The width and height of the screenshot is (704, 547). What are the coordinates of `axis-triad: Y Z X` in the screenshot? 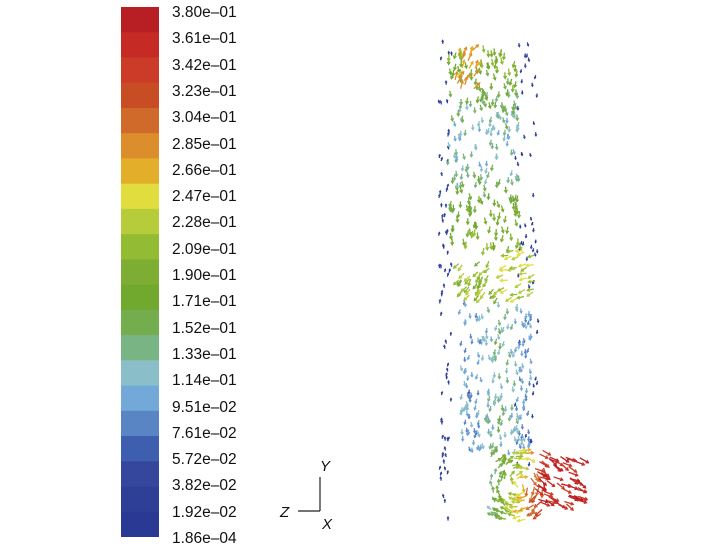 It's located at (313, 495).